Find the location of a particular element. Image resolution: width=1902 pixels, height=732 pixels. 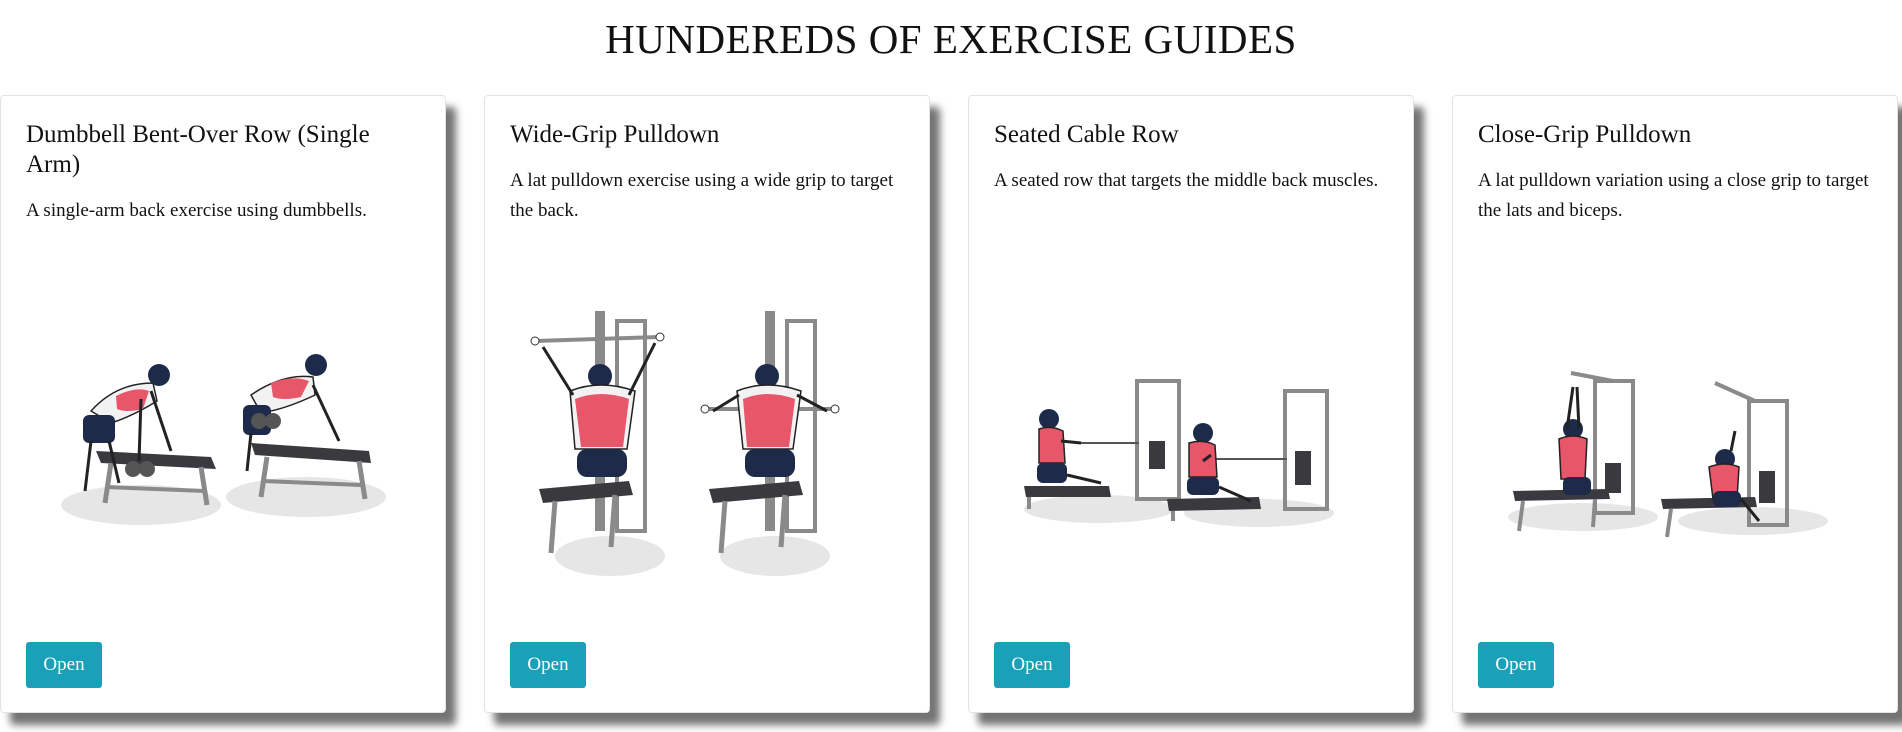

wide-grip-pulldown-illustration is located at coordinates (708, 441).